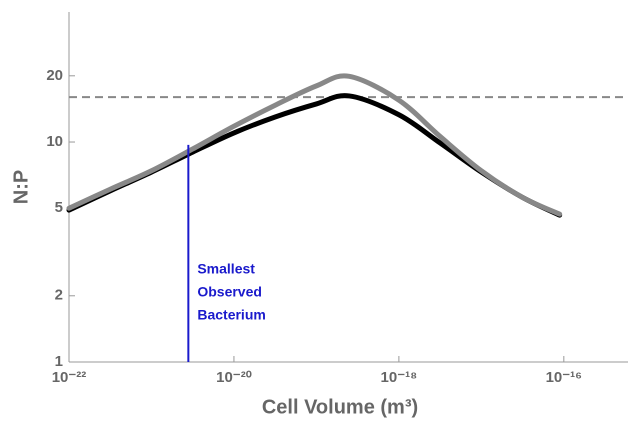 This screenshot has width=631, height=422. Describe the element at coordinates (234, 377) in the screenshot. I see `x-tick-label: 10⁻²⁰` at that location.